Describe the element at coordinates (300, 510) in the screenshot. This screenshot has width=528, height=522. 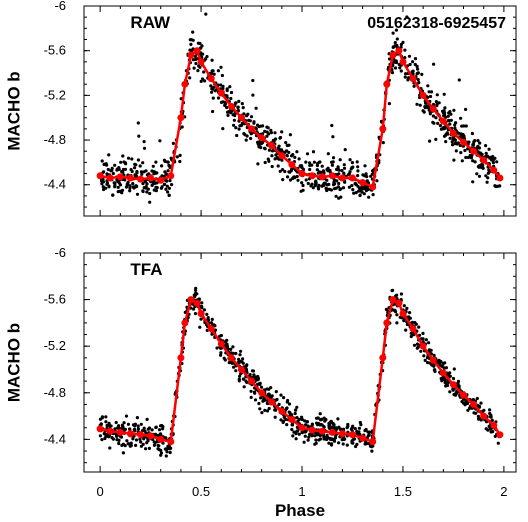
I see `x-axis-label: Phase` at that location.